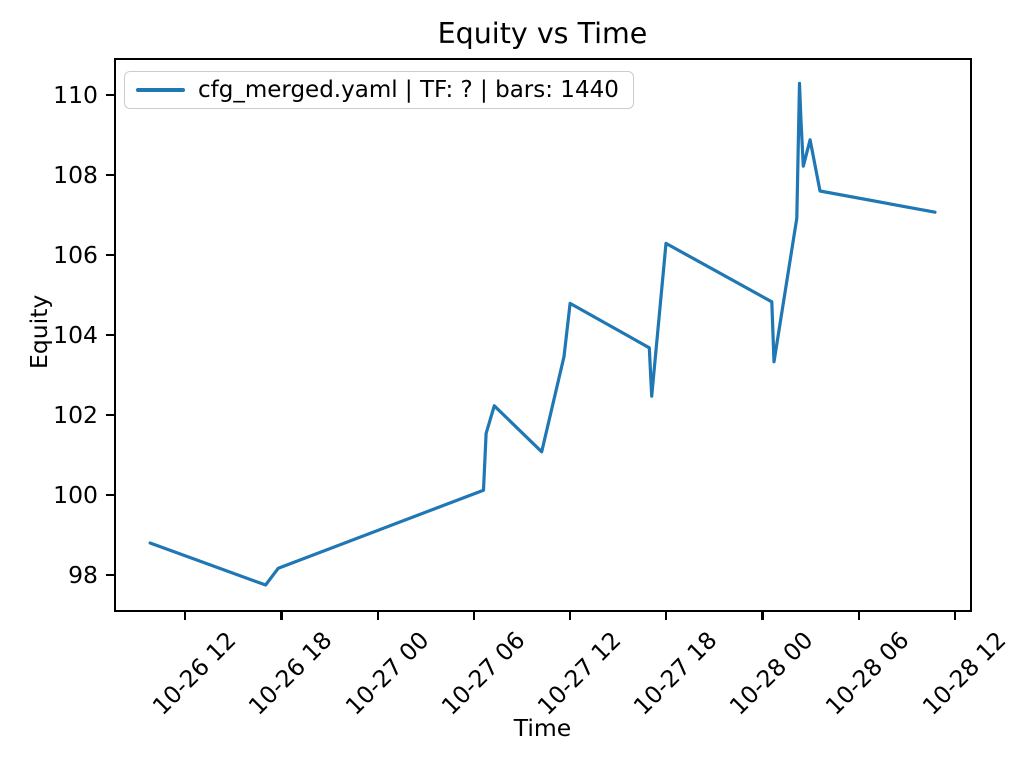 The width and height of the screenshot is (1024, 768). Describe the element at coordinates (75, 255) in the screenshot. I see `y-tick-label: 106` at that location.